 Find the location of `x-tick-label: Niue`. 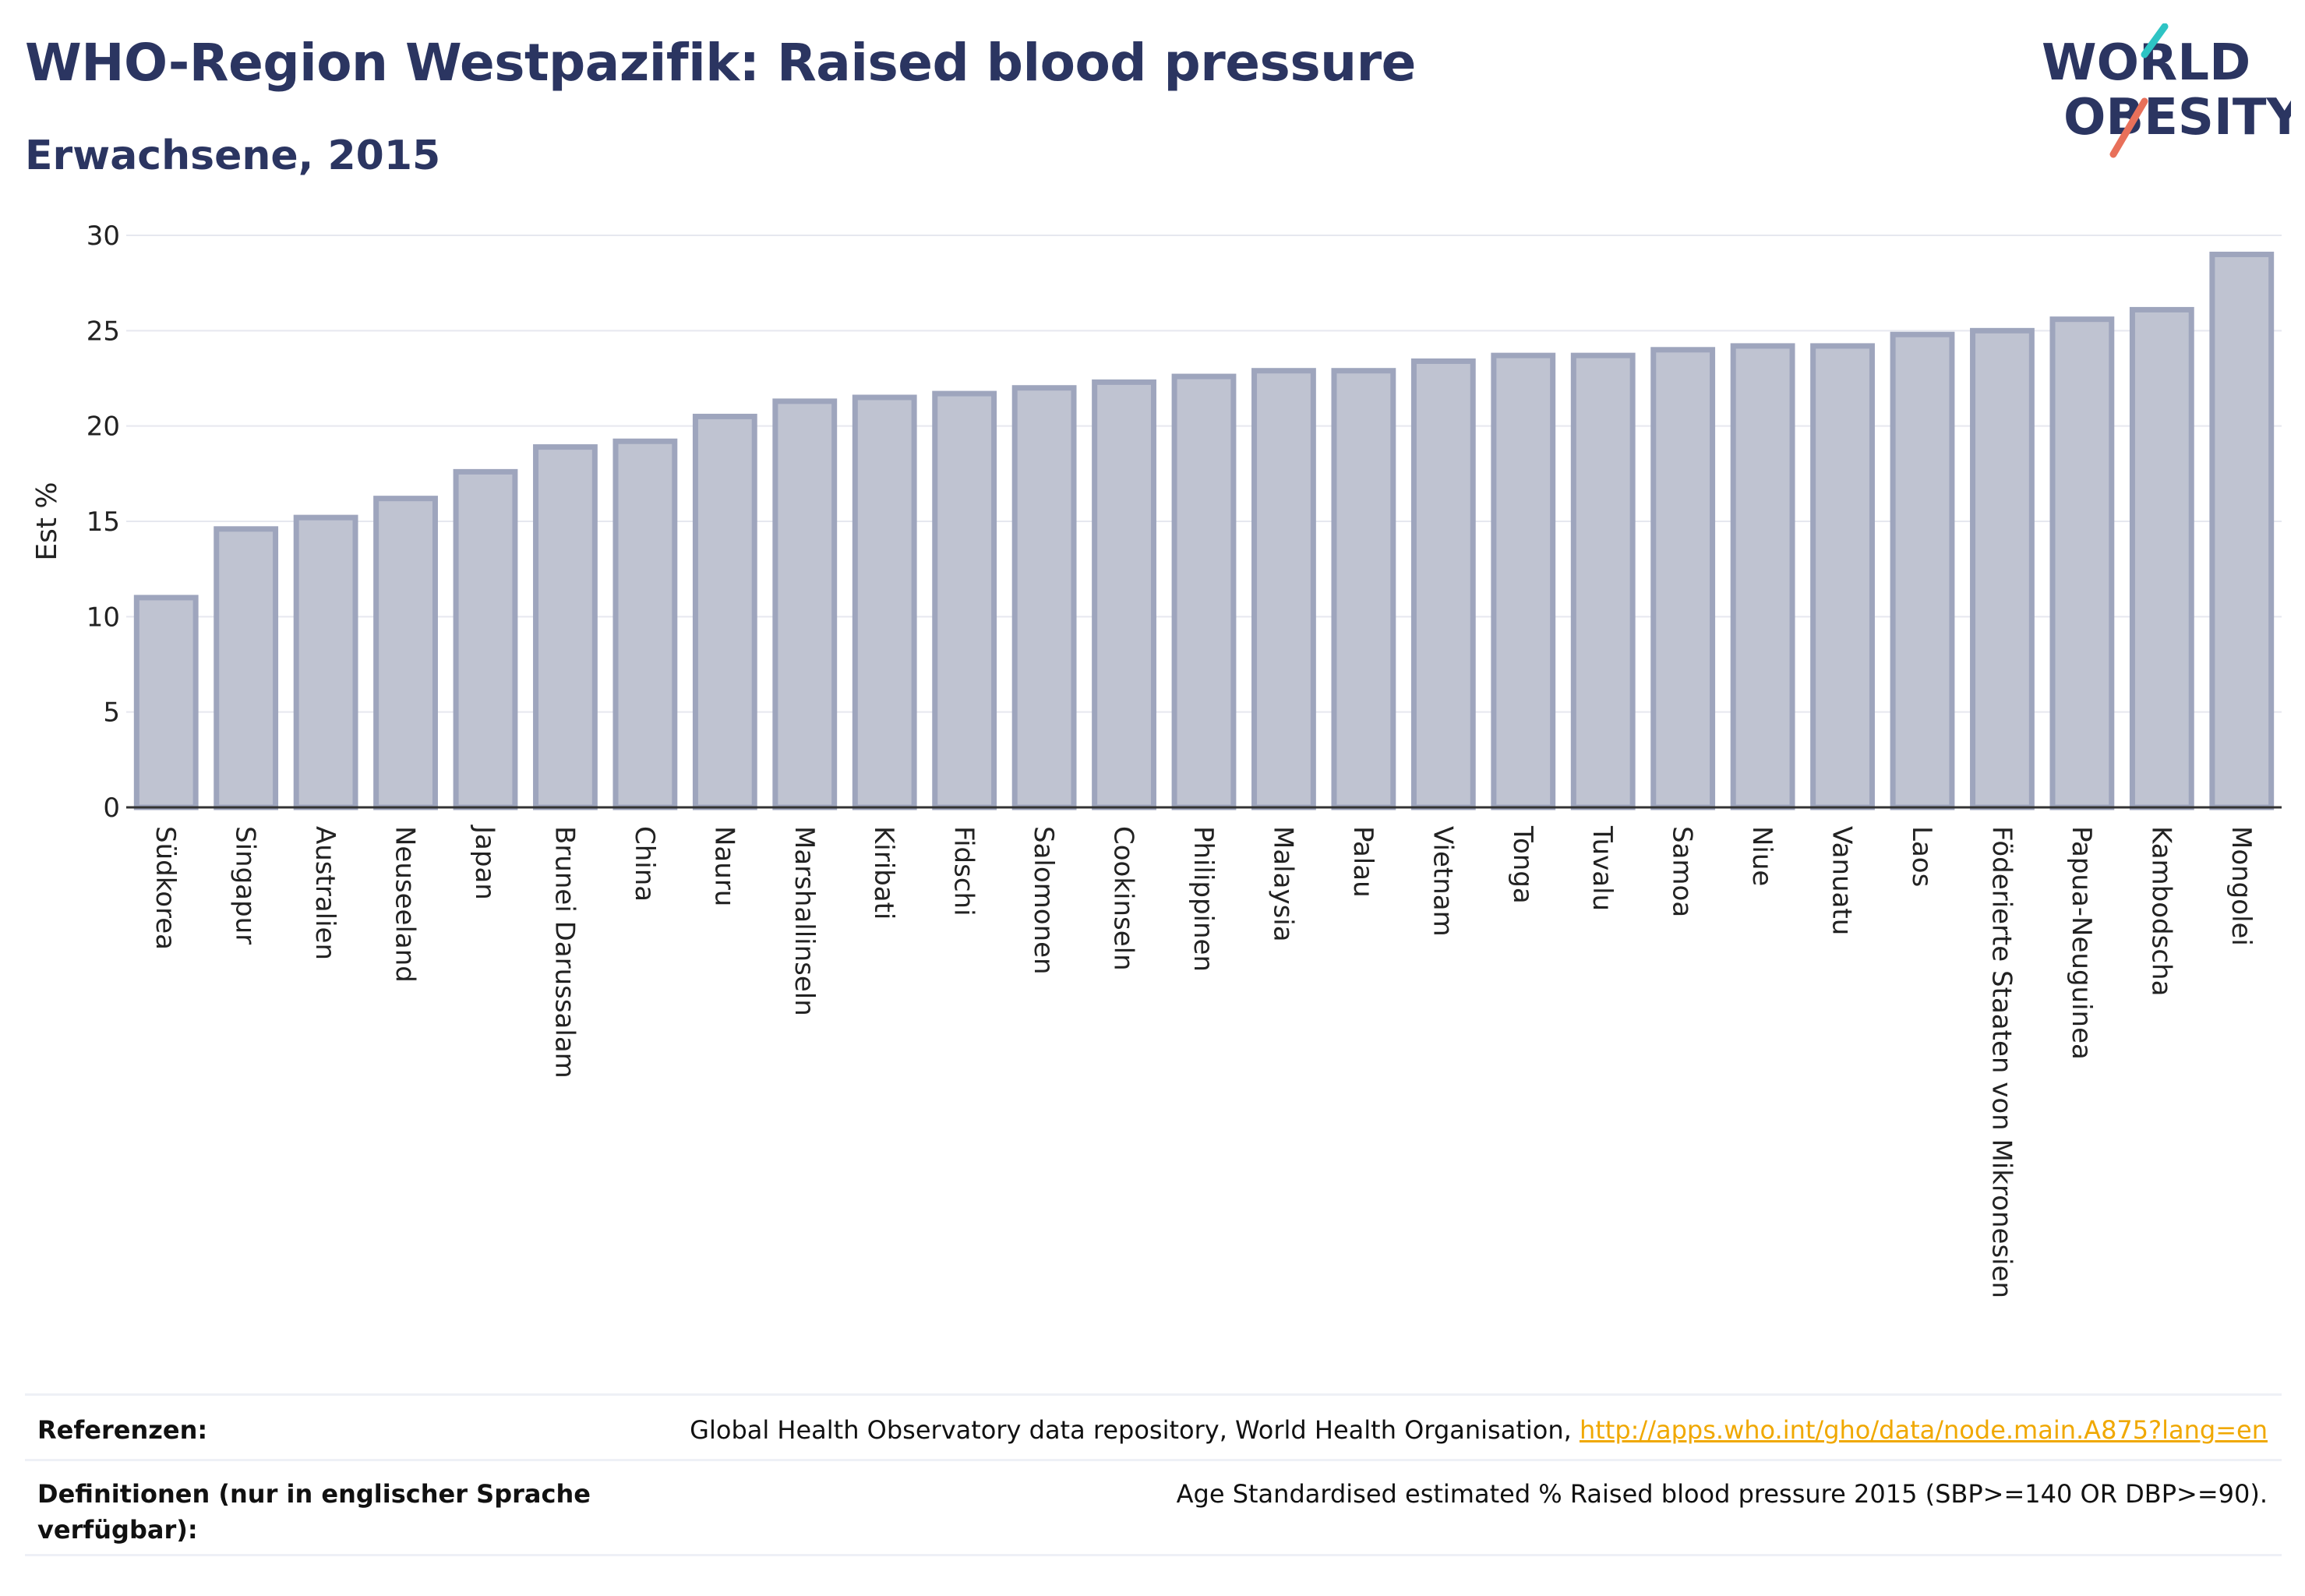

x-tick-label: Niue is located at coordinates (1761, 856).